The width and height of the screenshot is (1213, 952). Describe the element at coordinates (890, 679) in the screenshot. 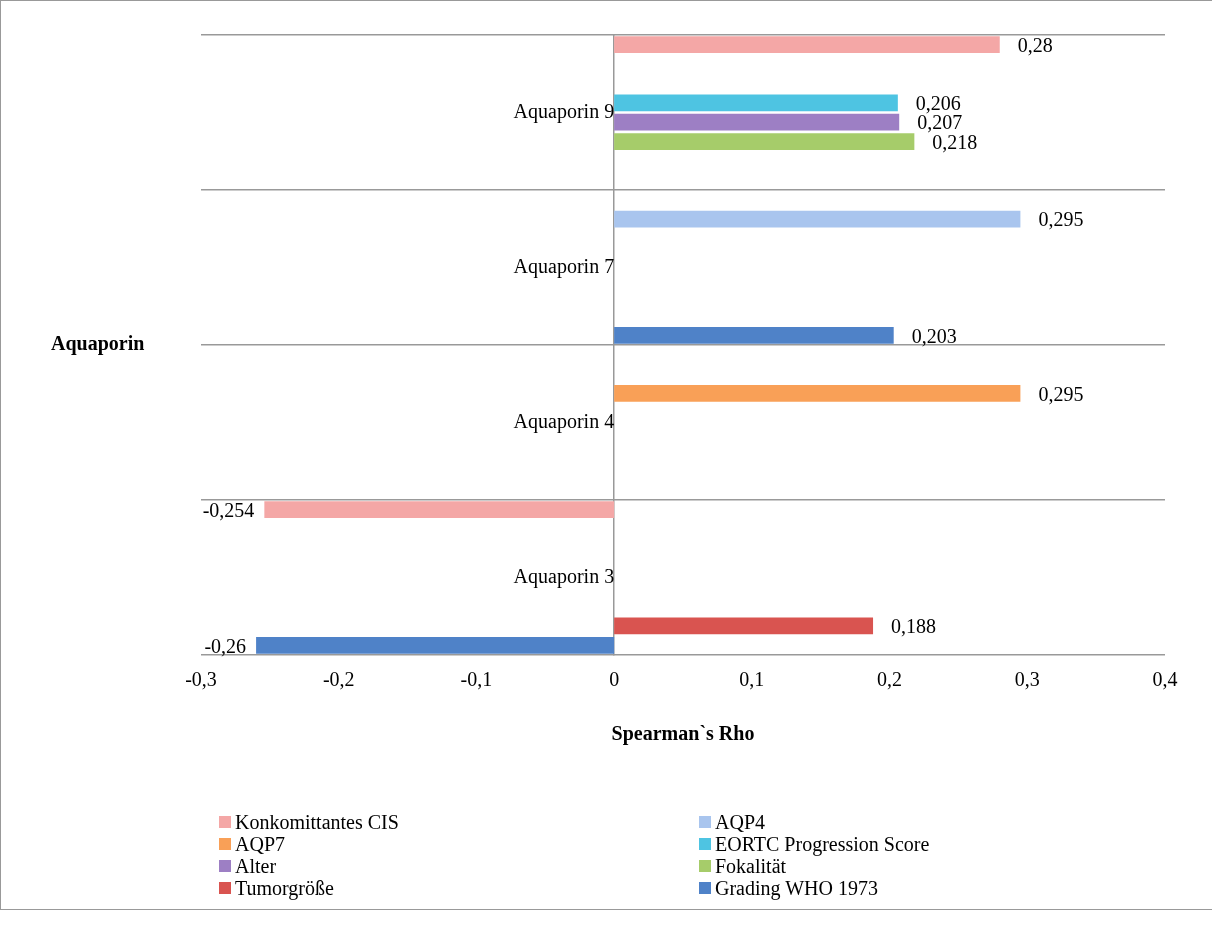

I see `x-tick-label: 0,2` at that location.